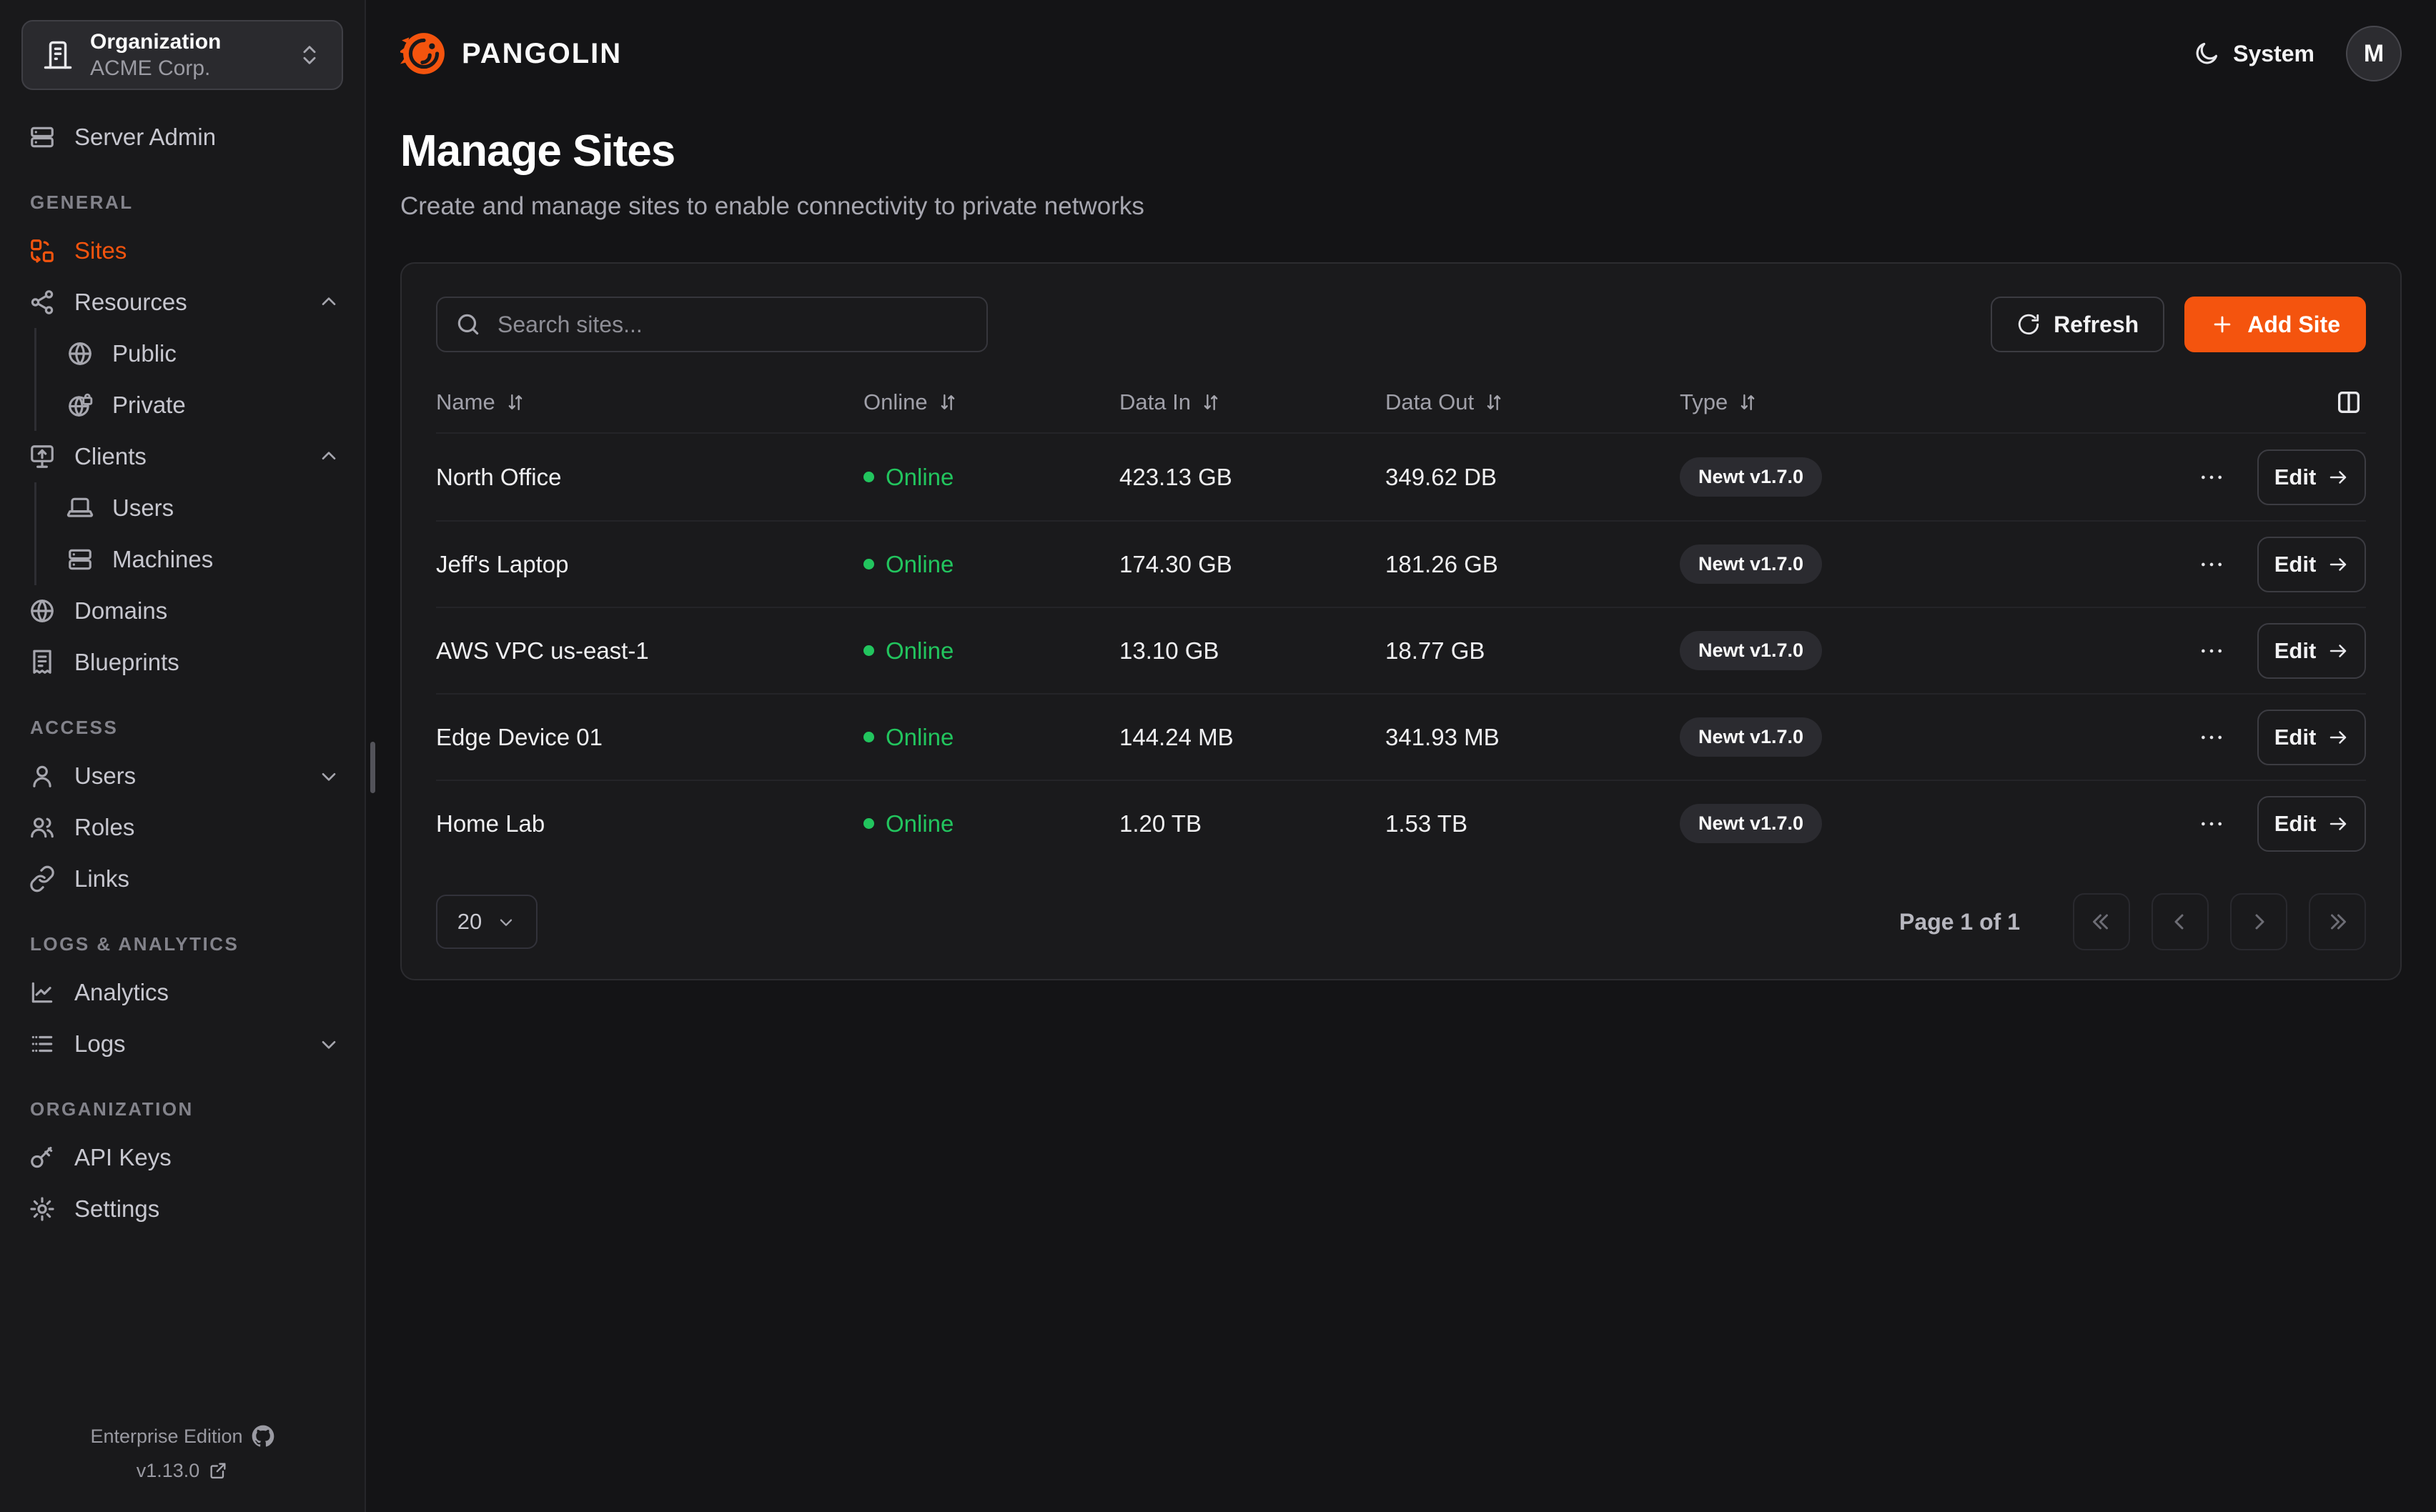  What do you see at coordinates (1175, 477) in the screenshot?
I see `data-in: 423.13 GB` at bounding box center [1175, 477].